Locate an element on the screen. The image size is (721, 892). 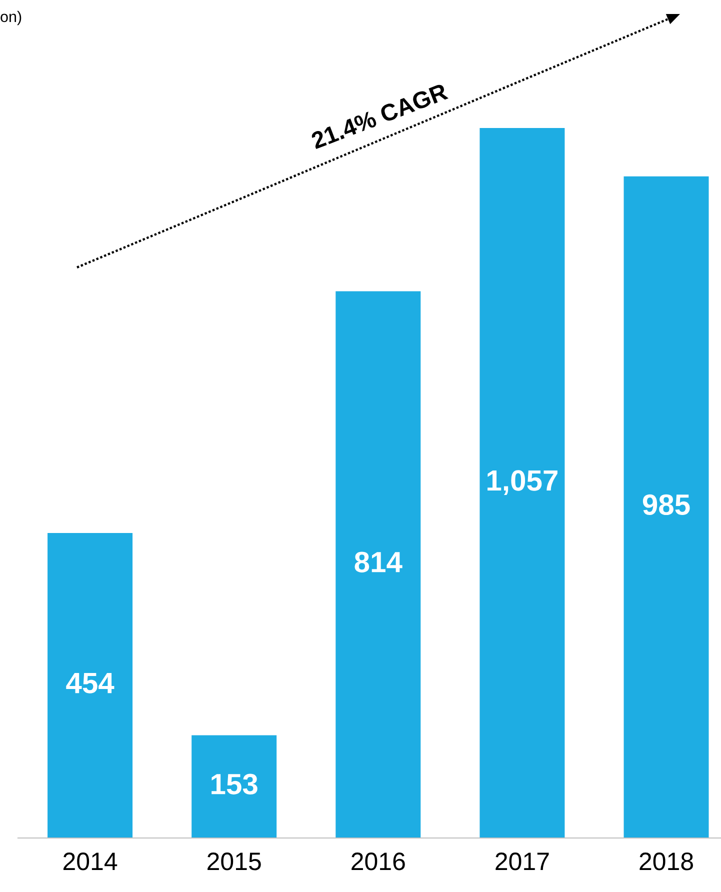
annotation: 21.4% CAGR is located at coordinates (379, 116).